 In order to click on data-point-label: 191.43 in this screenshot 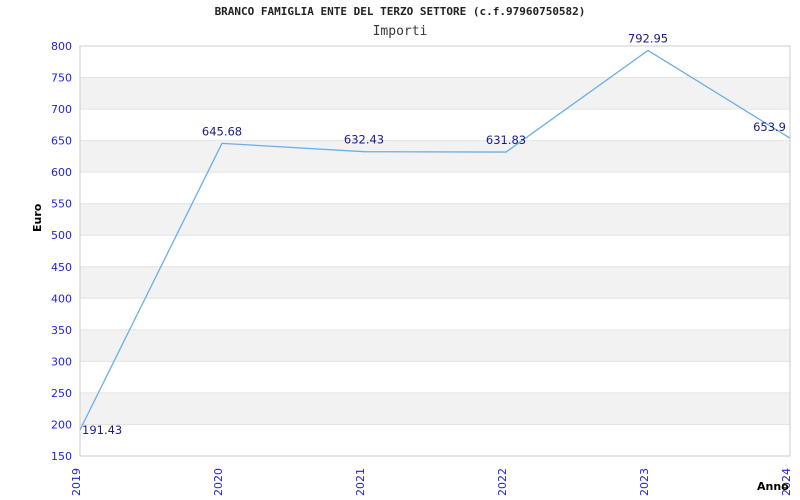, I will do `click(102, 430)`.